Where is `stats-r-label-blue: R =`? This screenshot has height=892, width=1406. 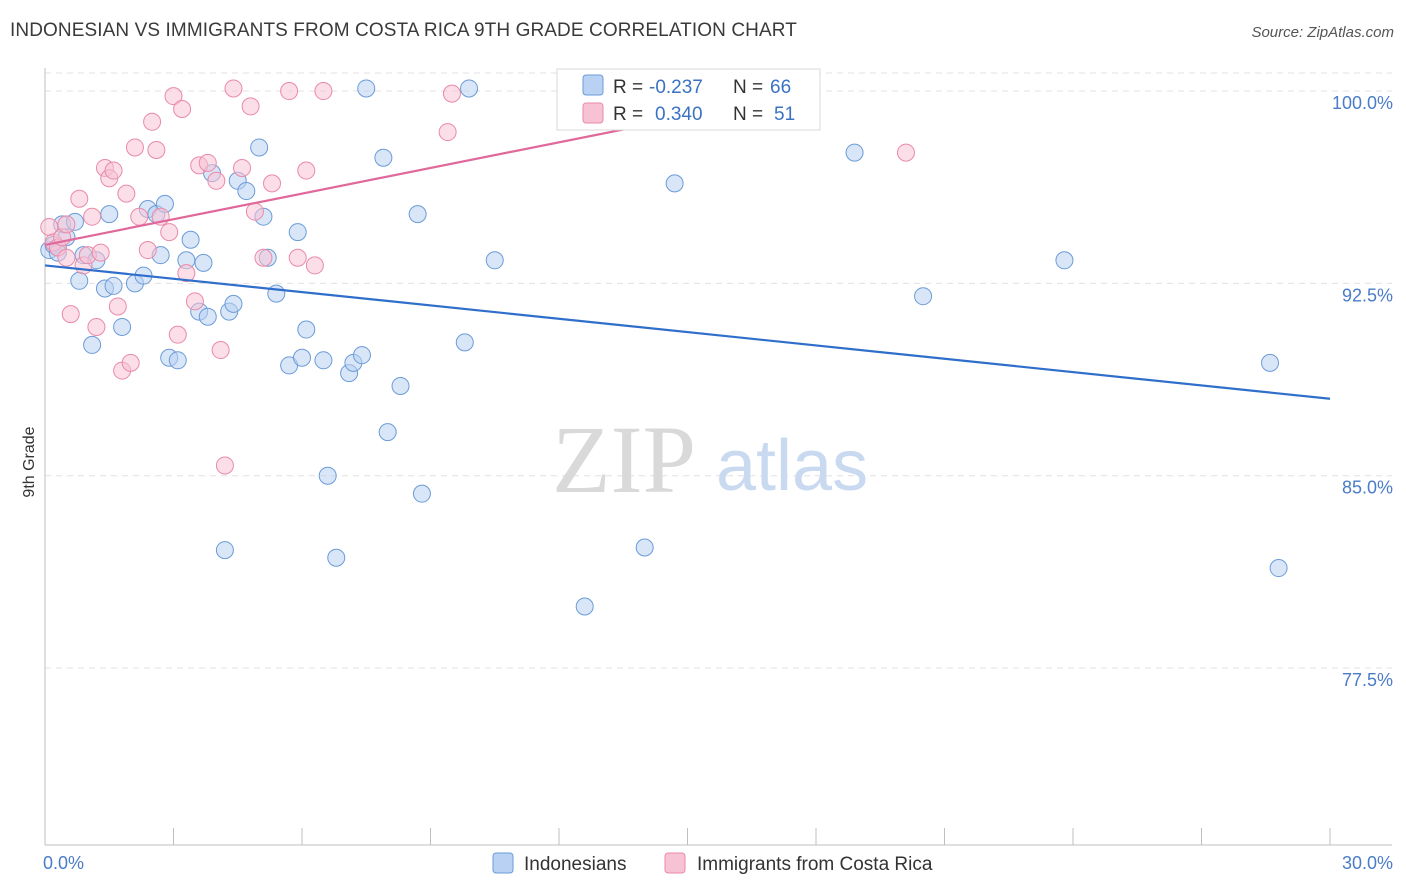 stats-r-label-blue: R = is located at coordinates (628, 87).